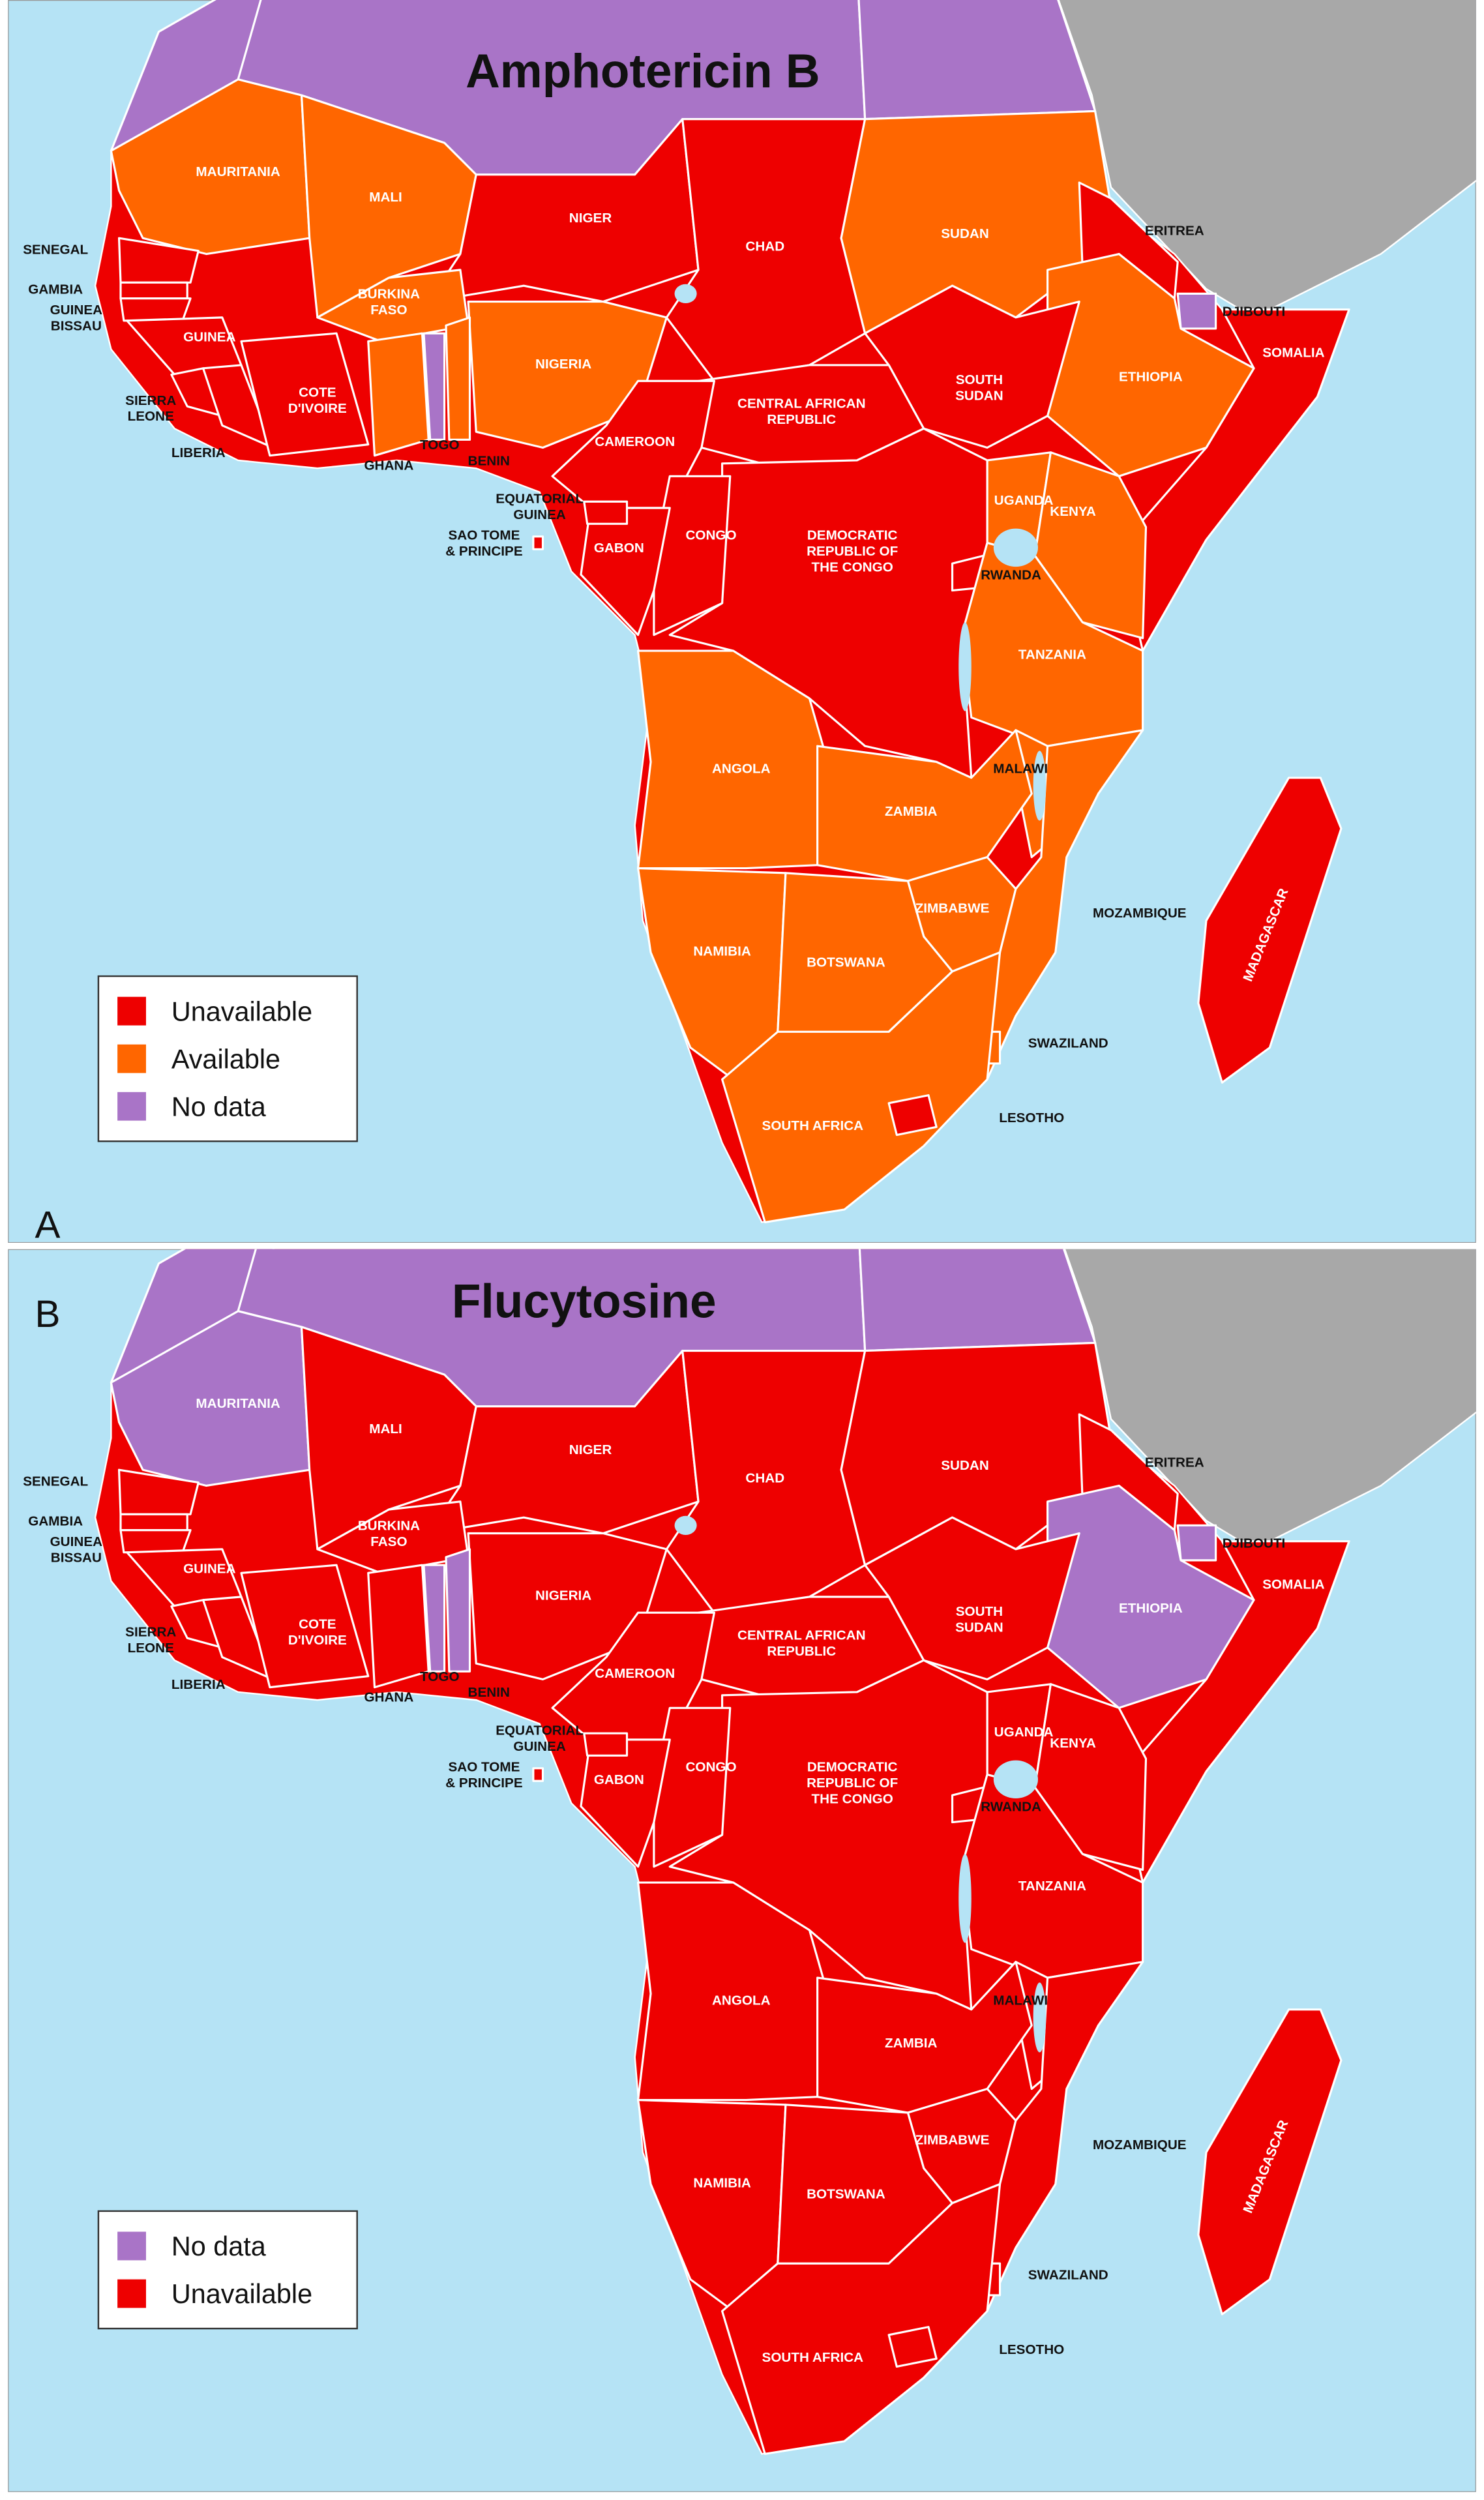 The height and width of the screenshot is (2500, 1484). I want to click on country-label: TOGO, so click(440, 445).